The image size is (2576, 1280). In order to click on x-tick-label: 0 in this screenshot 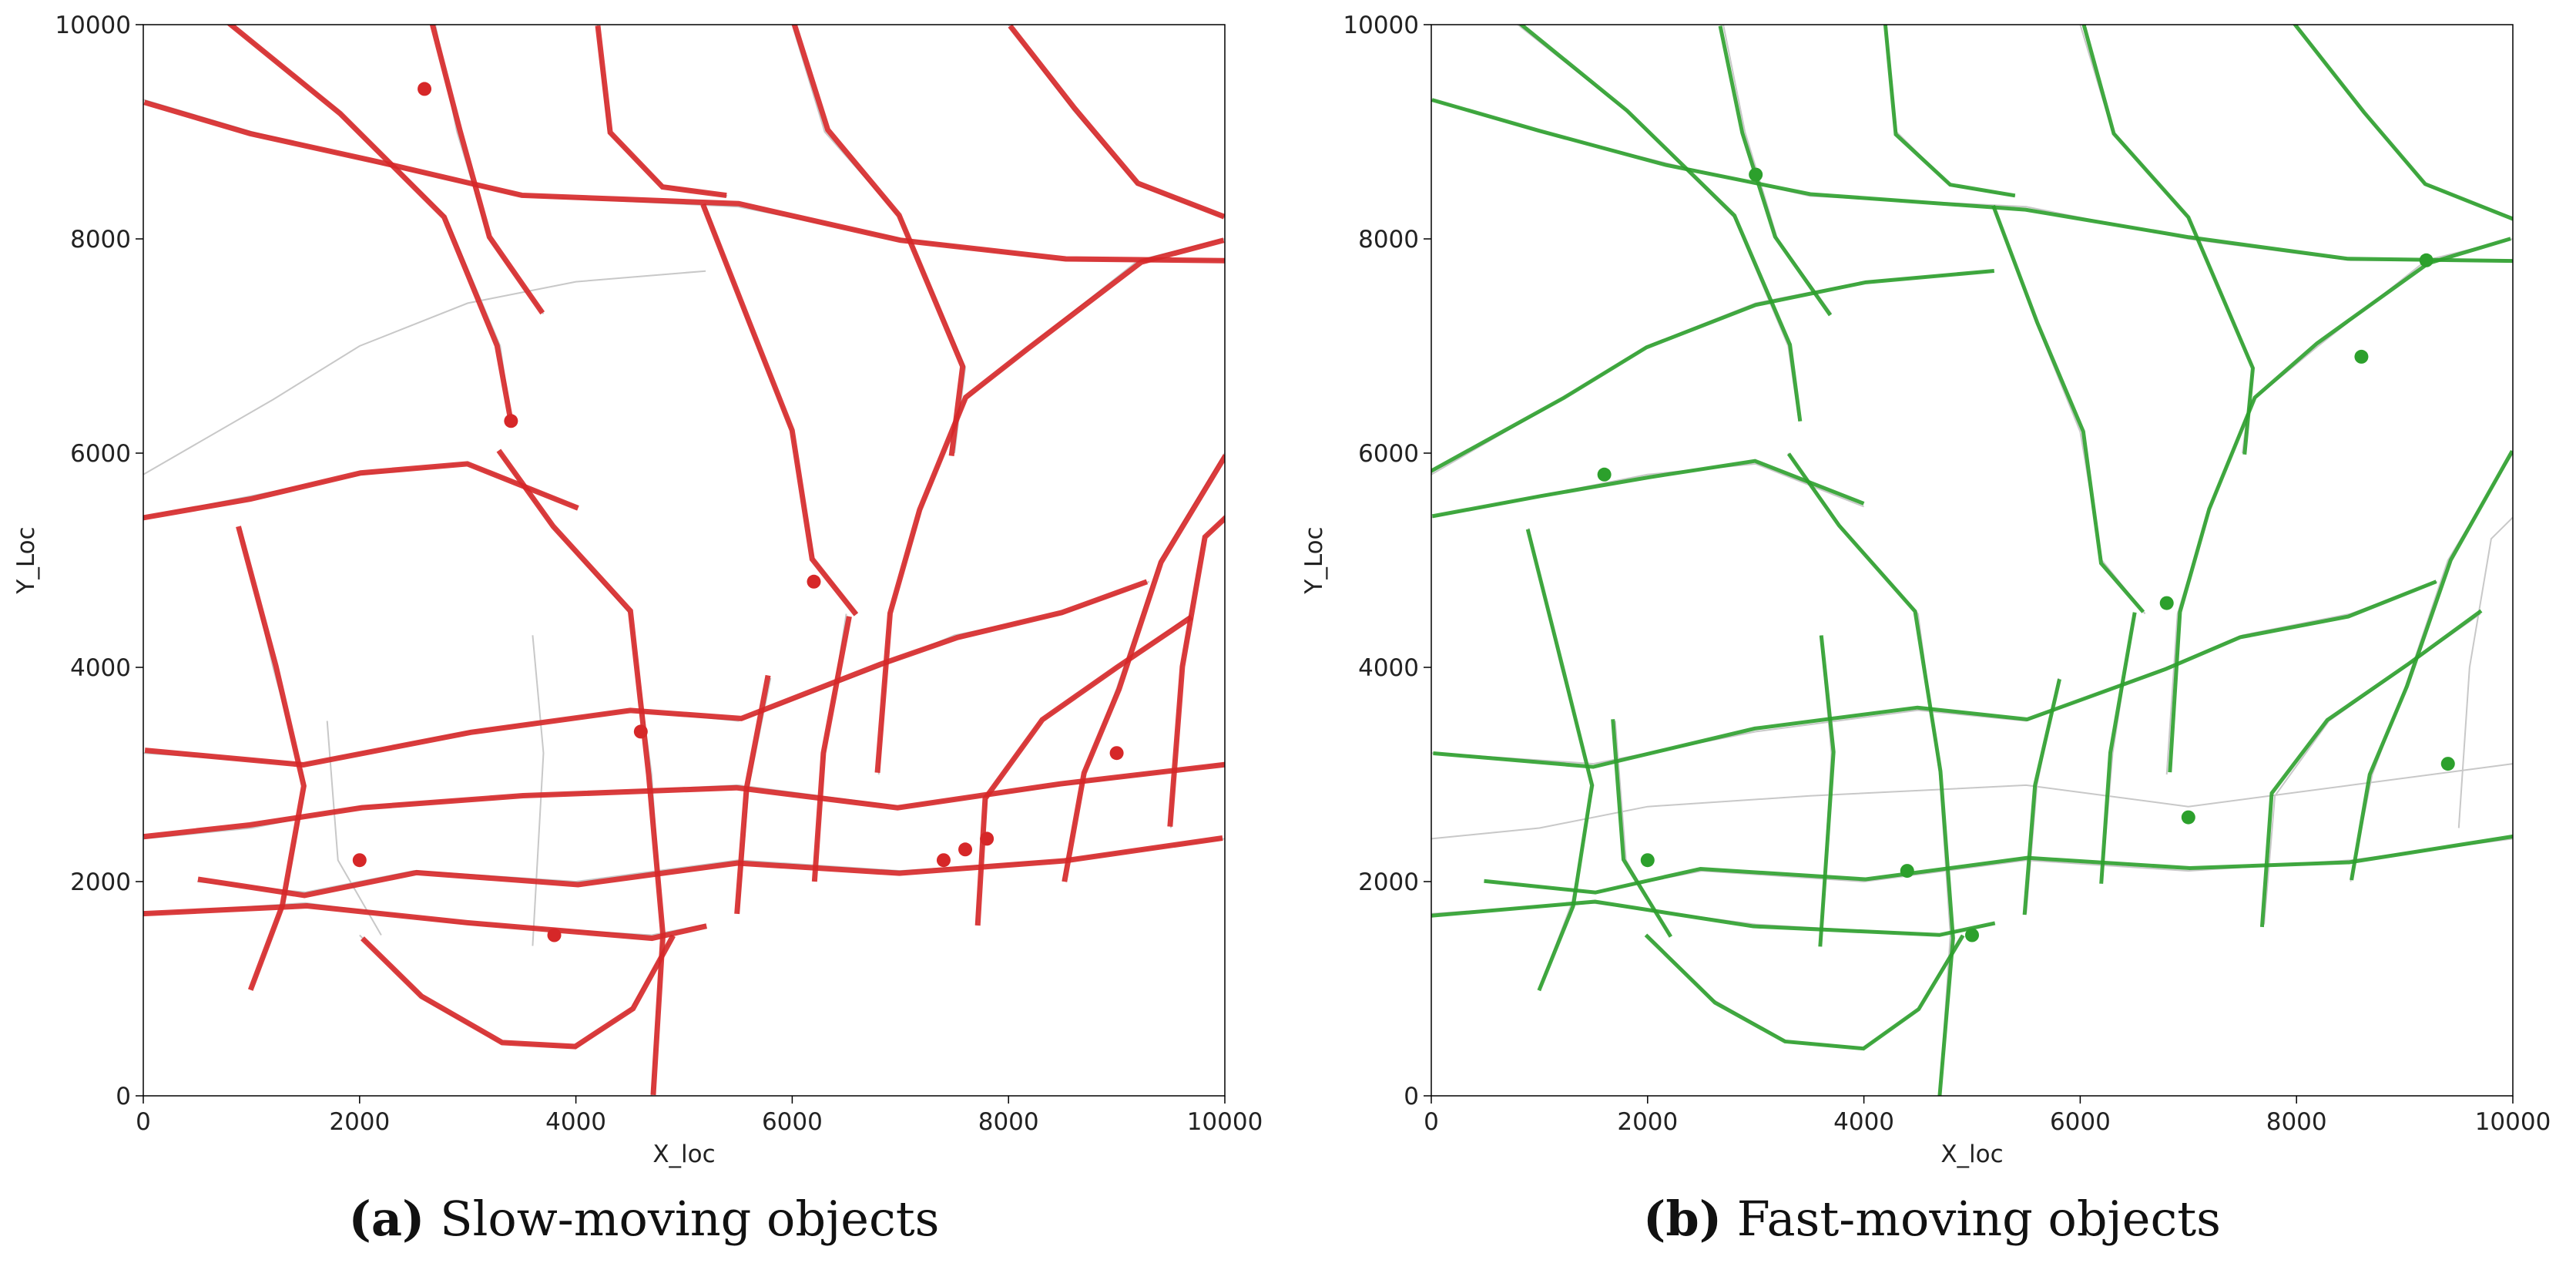, I will do `click(1431, 1122)`.